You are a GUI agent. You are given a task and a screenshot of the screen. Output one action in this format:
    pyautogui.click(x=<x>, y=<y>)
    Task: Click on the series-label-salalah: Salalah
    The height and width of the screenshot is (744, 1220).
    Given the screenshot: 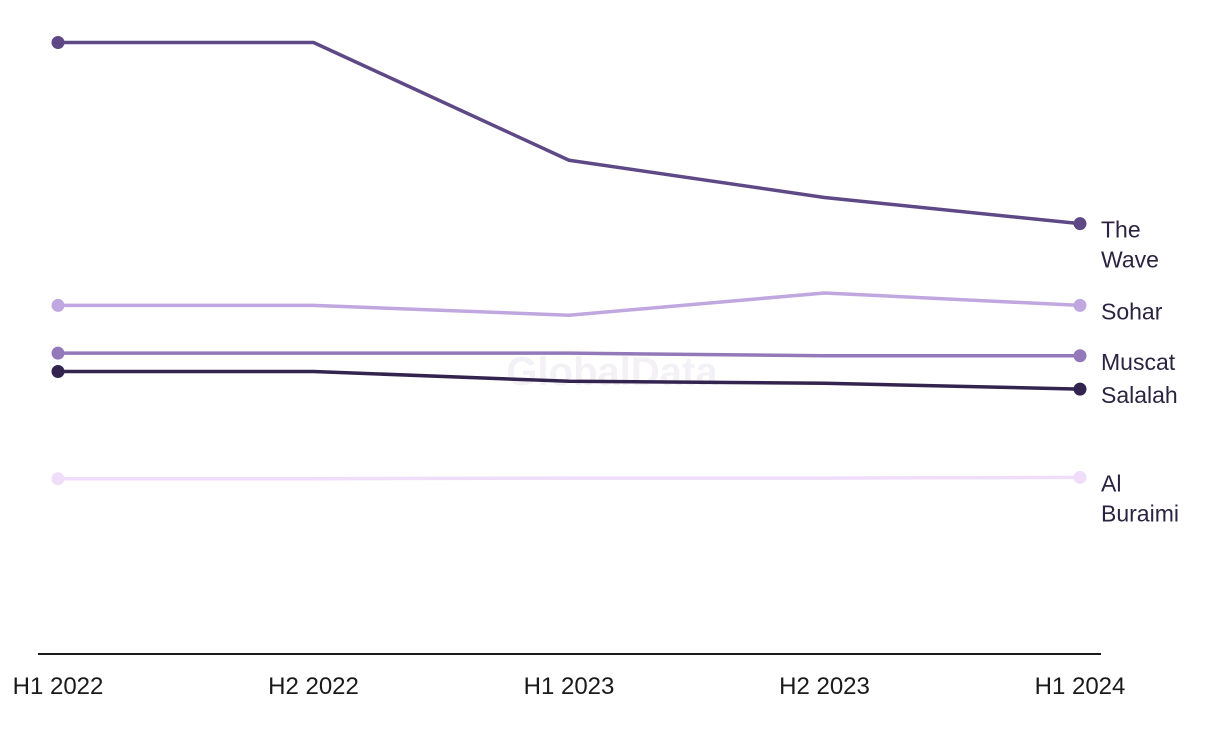 What is the action you would take?
    pyautogui.click(x=1139, y=395)
    